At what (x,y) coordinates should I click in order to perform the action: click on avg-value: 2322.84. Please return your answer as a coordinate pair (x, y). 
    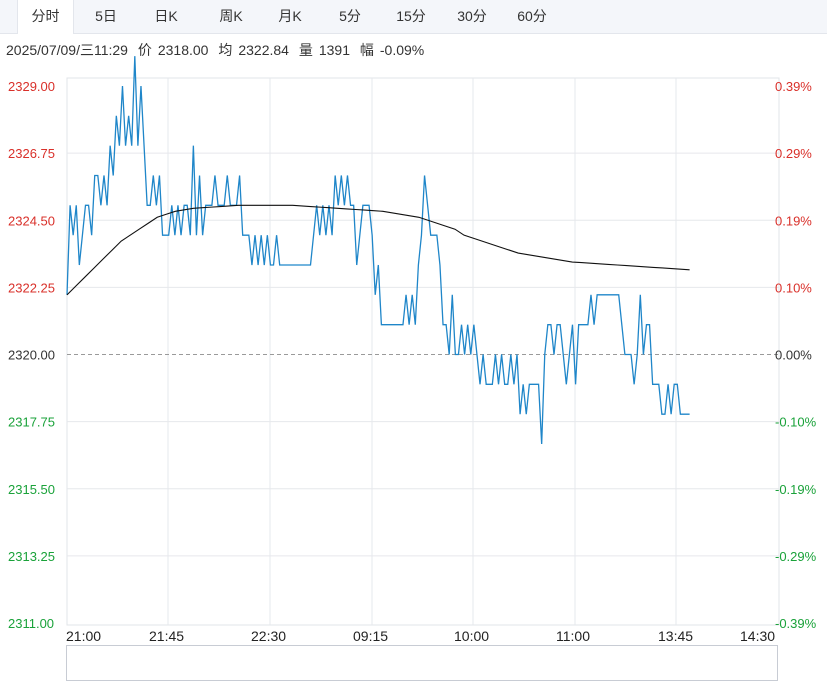
    Looking at the image, I should click on (263, 50).